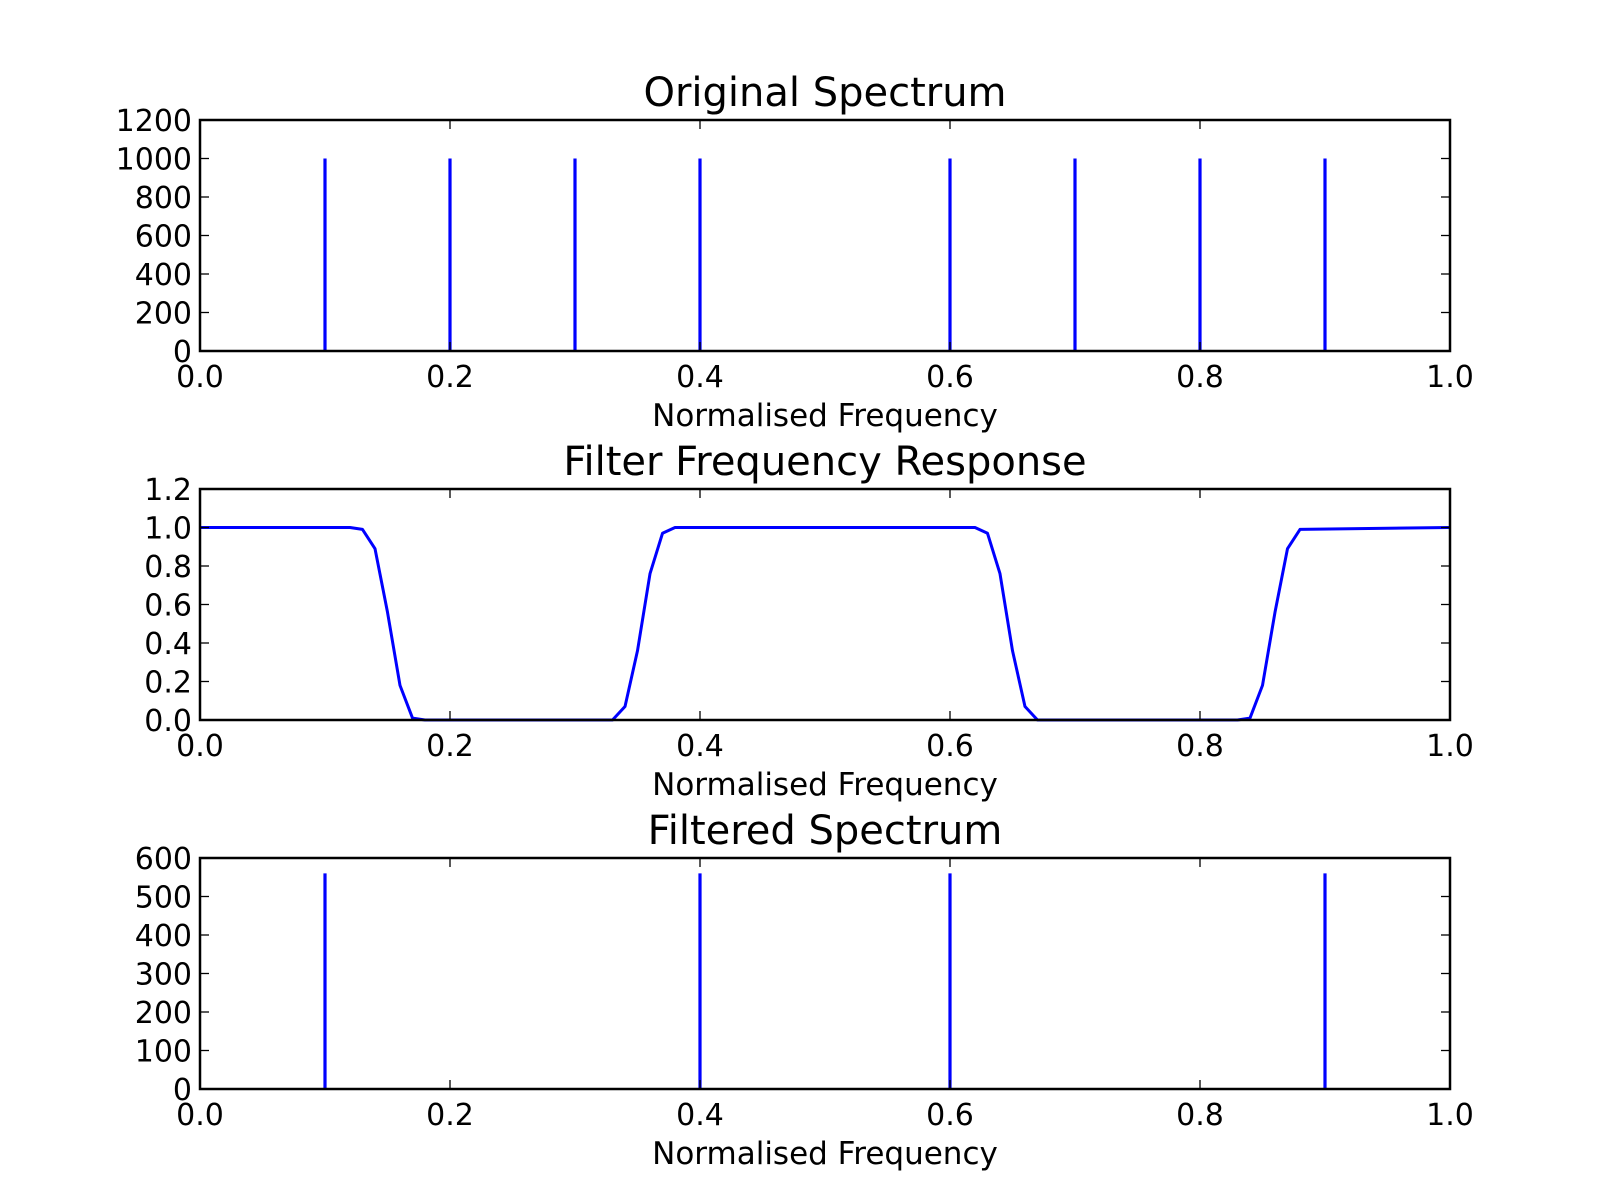  What do you see at coordinates (163, 898) in the screenshot?
I see `y-tick-label: 500` at bounding box center [163, 898].